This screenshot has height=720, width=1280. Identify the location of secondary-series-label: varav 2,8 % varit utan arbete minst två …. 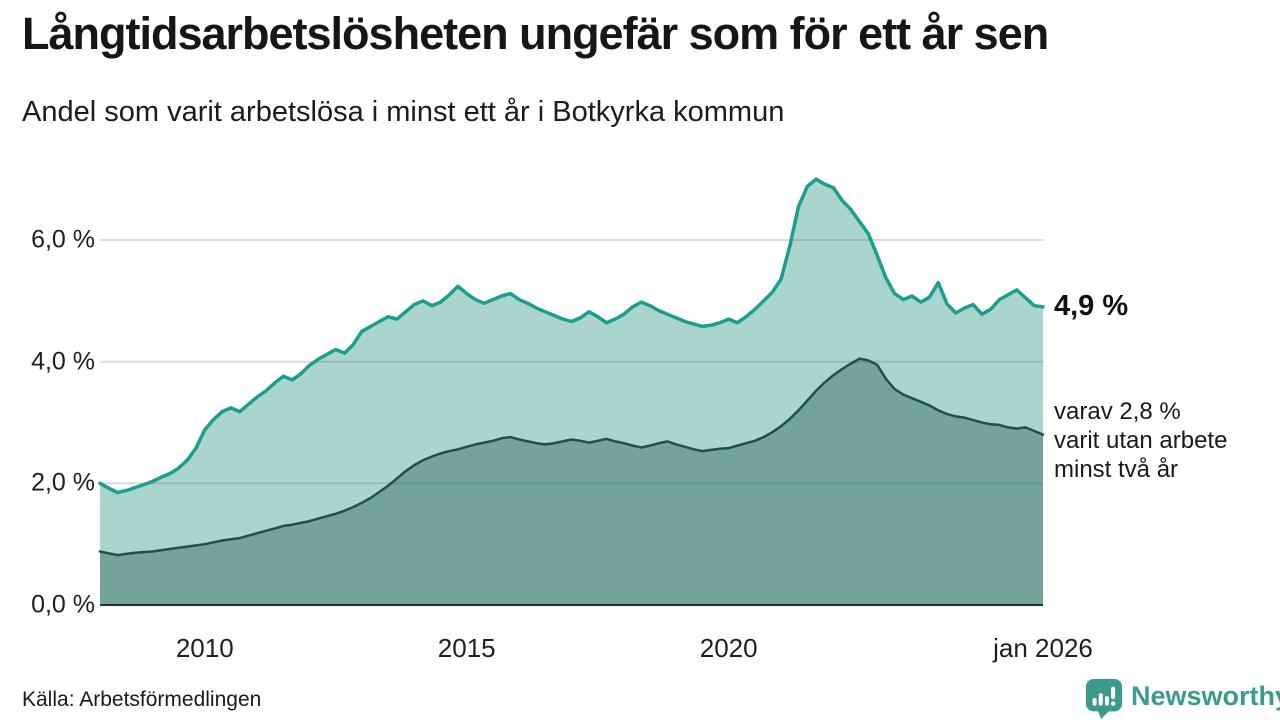
(1140, 440).